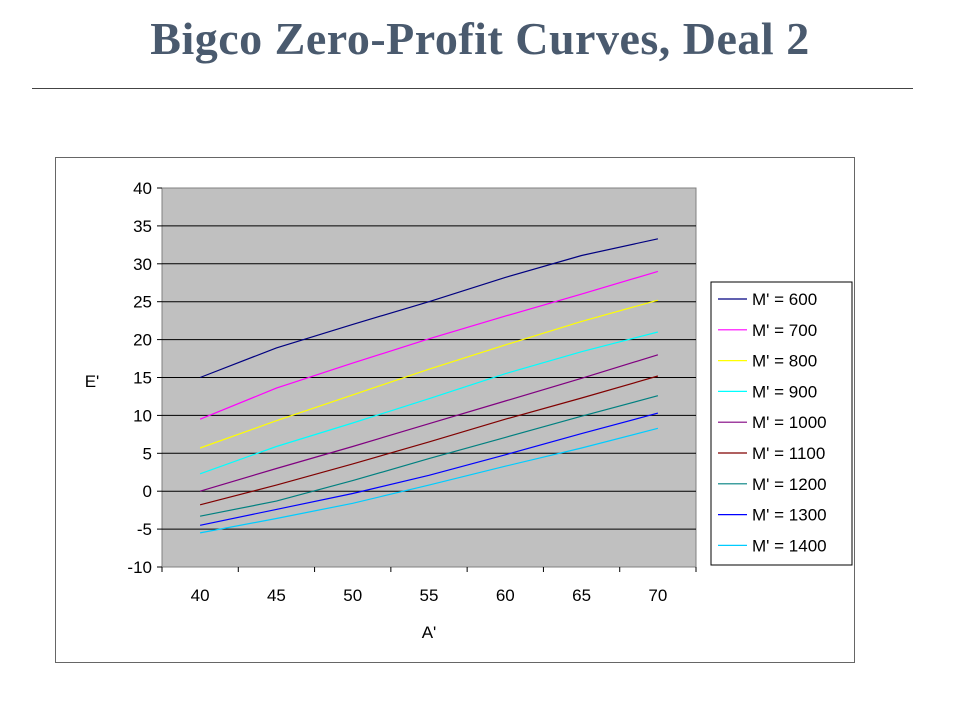 This screenshot has width=960, height=720. What do you see at coordinates (505, 595) in the screenshot?
I see `x-tick-label: 60` at bounding box center [505, 595].